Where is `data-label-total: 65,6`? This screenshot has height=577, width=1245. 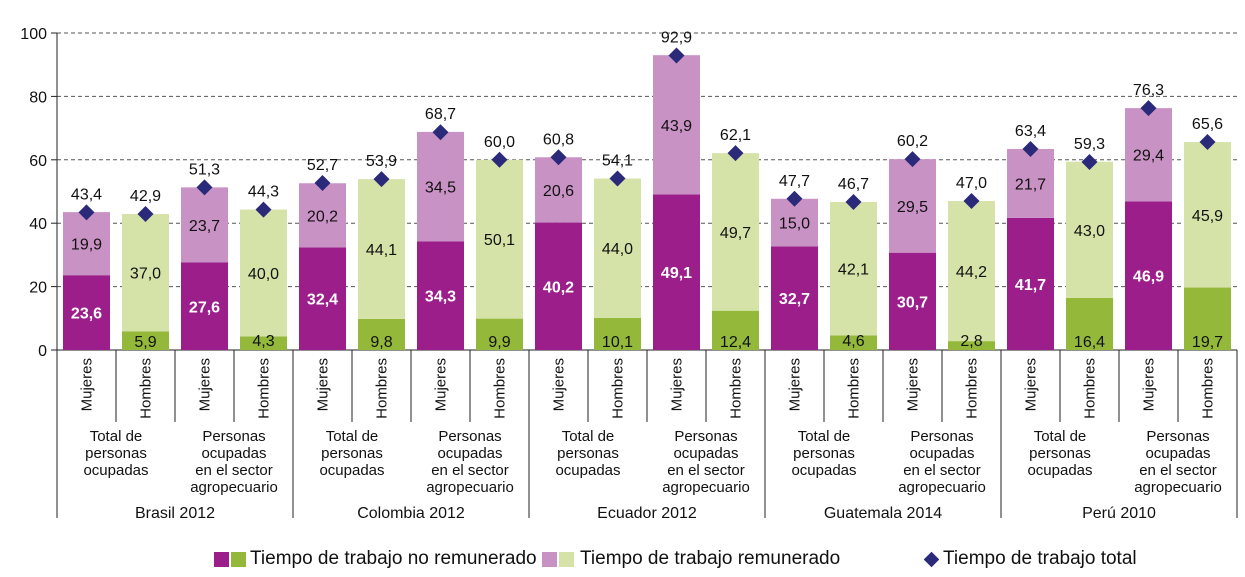
data-label-total: 65,6 is located at coordinates (1207, 124).